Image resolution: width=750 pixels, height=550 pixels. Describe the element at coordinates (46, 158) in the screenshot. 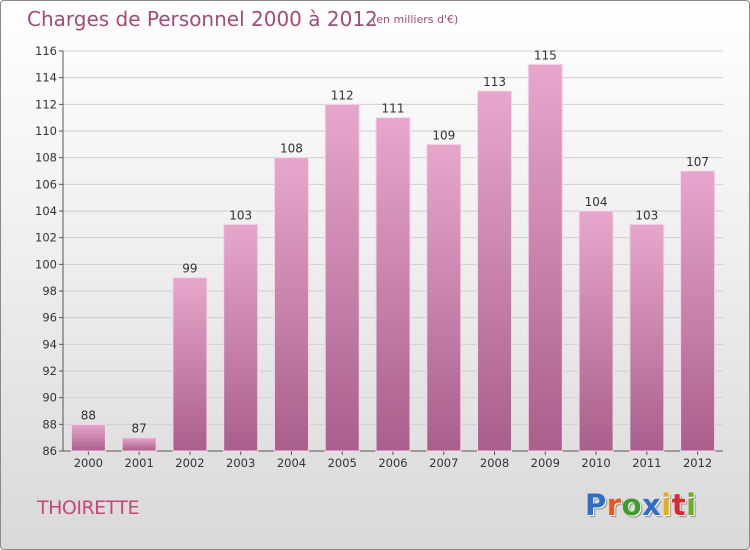

I see `y-tick-label: 108` at that location.